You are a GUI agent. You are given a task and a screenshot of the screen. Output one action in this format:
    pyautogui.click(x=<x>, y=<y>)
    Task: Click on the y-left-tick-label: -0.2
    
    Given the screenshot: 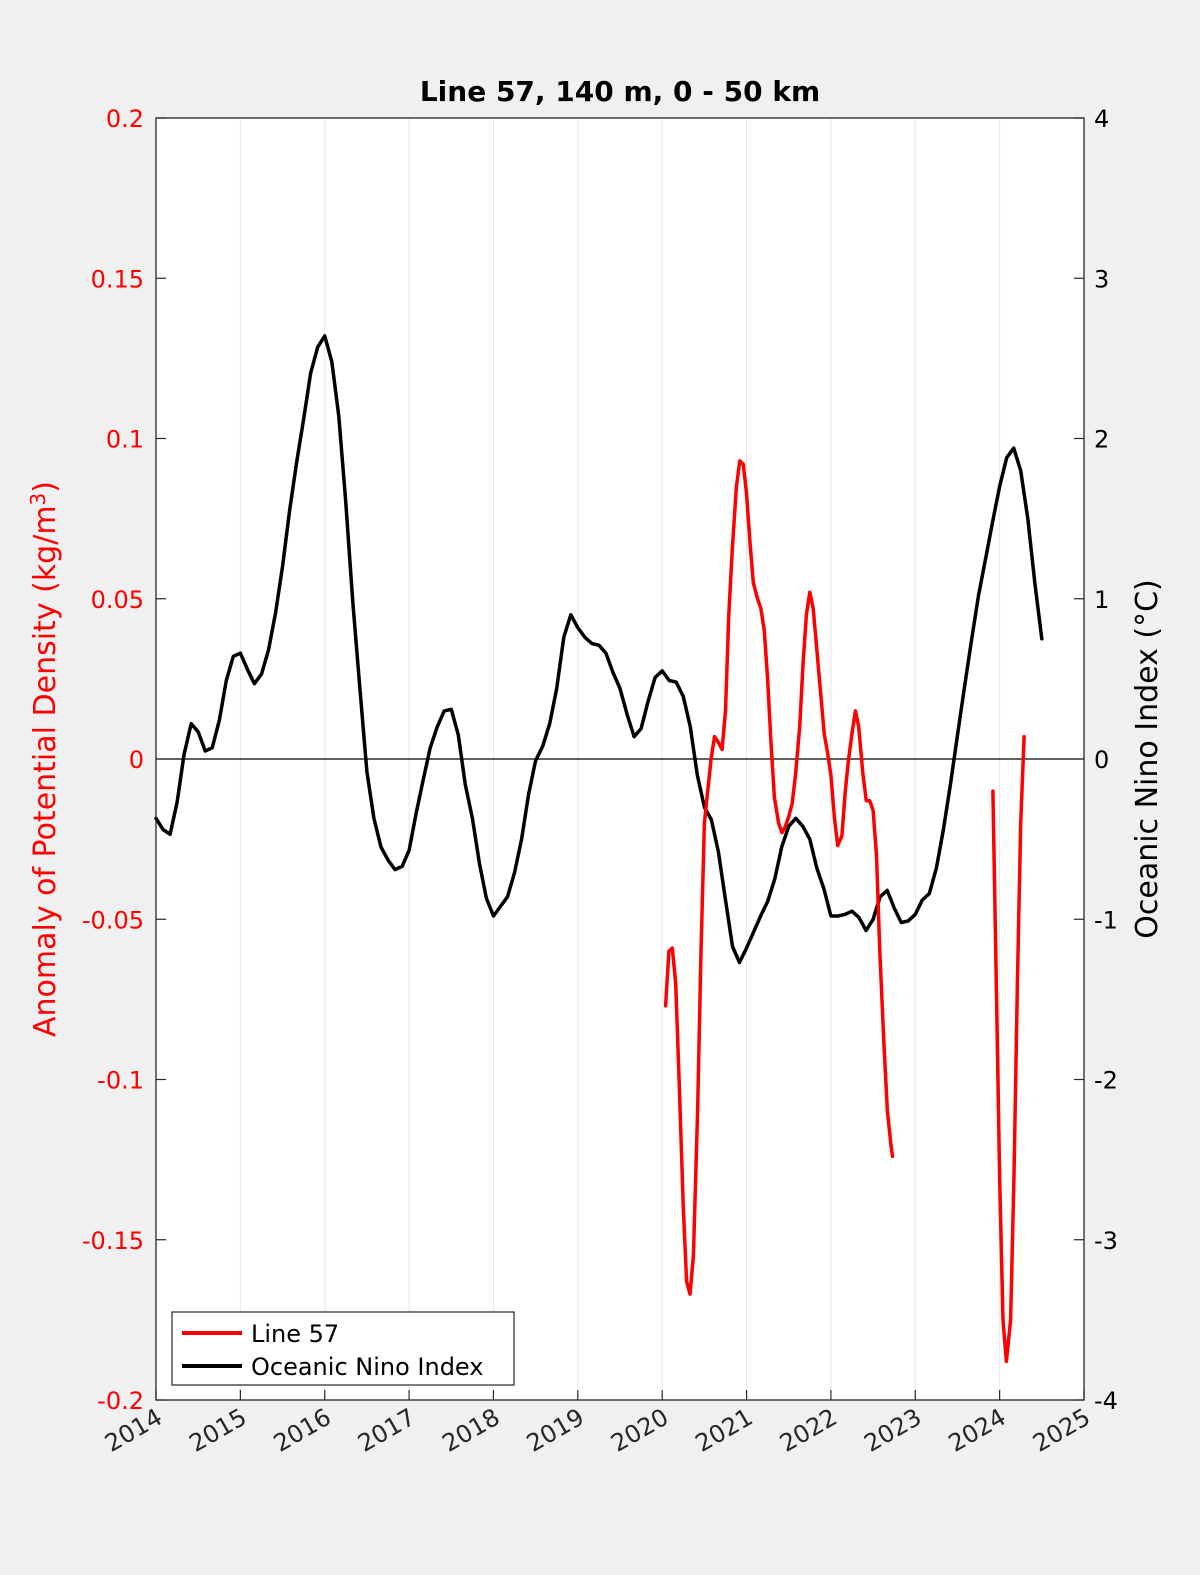 What is the action you would take?
    pyautogui.click(x=120, y=1401)
    